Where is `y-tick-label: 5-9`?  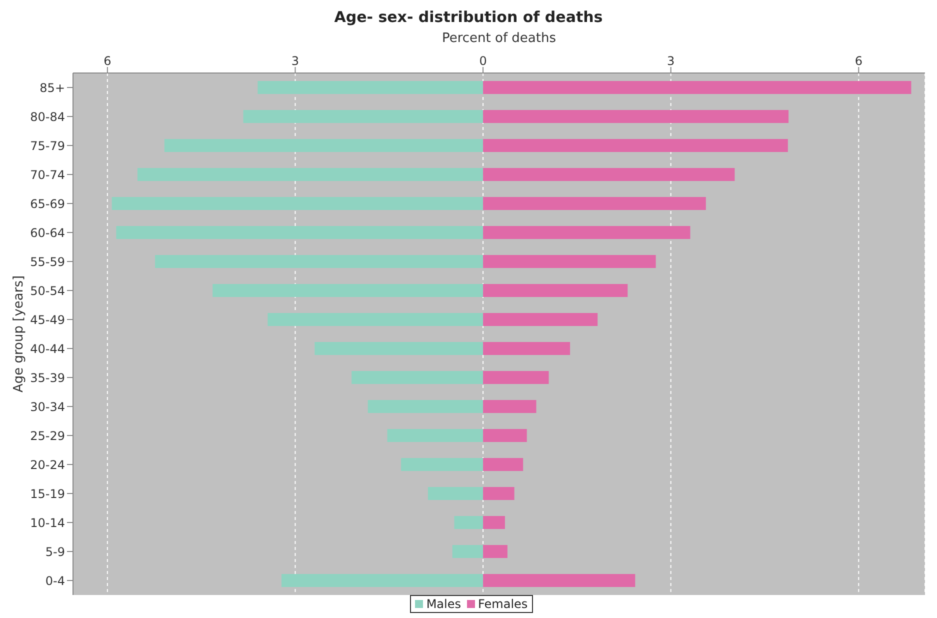
y-tick-label: 5-9 is located at coordinates (55, 551).